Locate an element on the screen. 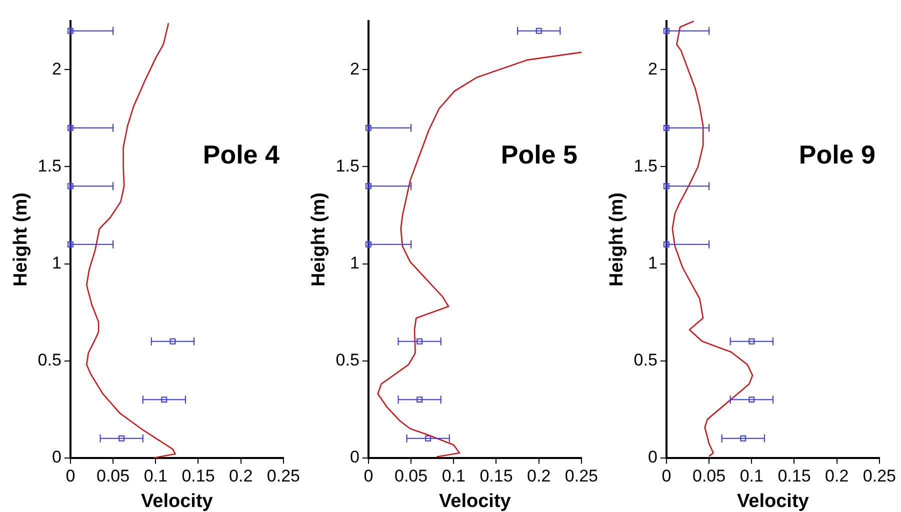  text: Pole 5 is located at coordinates (539, 155).